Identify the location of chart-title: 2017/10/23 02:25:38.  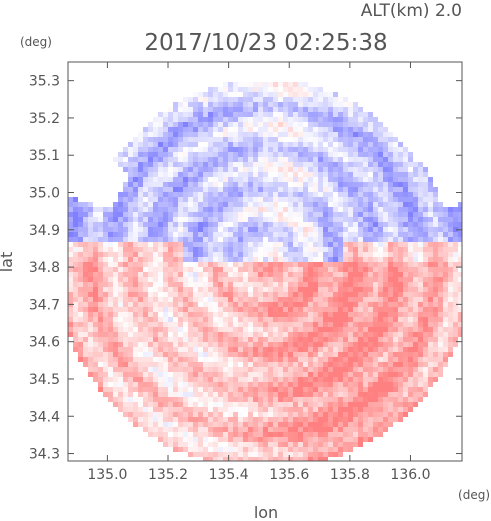
(265, 43).